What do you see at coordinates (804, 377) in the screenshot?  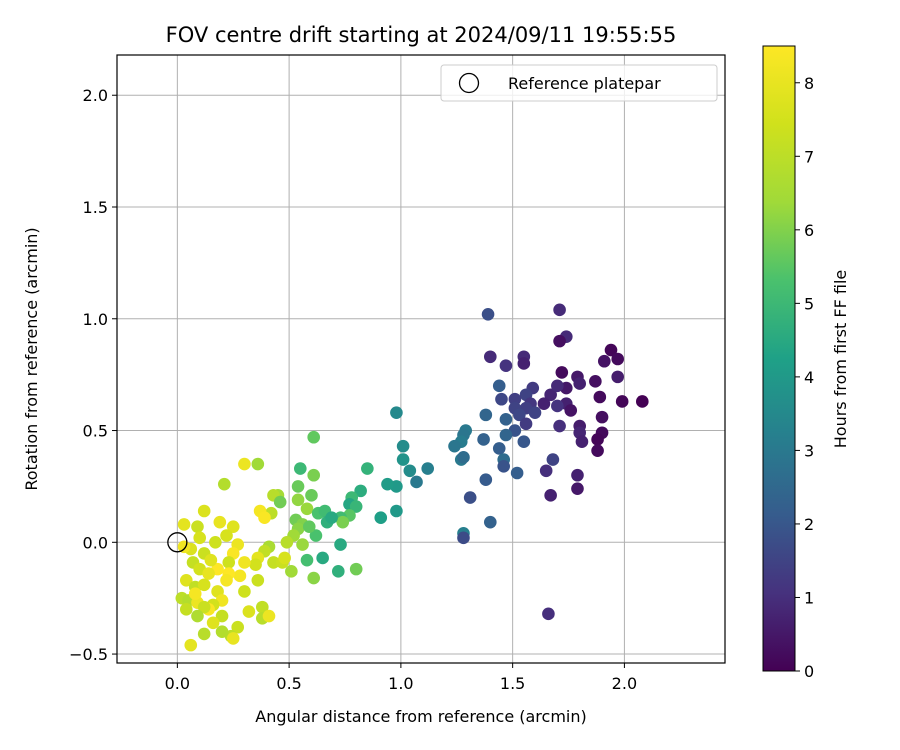 I see `colorbar-ticks: 0 1 2 3 4 5 6 7 8` at bounding box center [804, 377].